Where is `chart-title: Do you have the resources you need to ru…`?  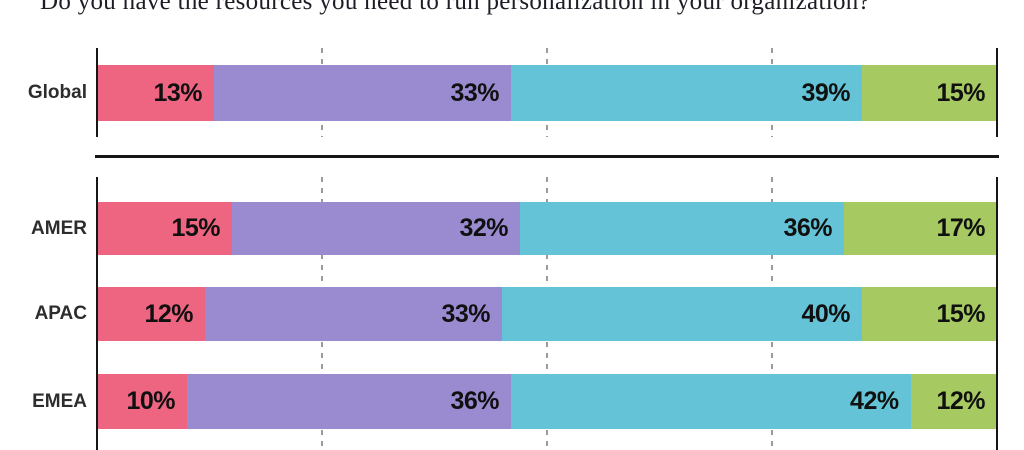 chart-title: Do you have the resources you need to ru… is located at coordinates (455, 7).